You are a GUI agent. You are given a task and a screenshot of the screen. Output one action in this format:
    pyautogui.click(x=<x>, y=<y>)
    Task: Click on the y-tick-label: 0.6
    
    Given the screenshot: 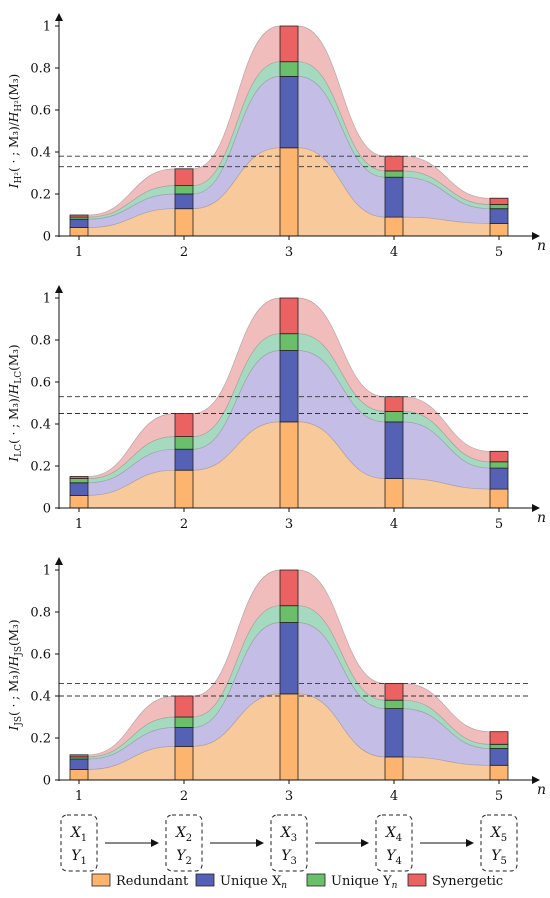 What is the action you would take?
    pyautogui.click(x=40, y=383)
    